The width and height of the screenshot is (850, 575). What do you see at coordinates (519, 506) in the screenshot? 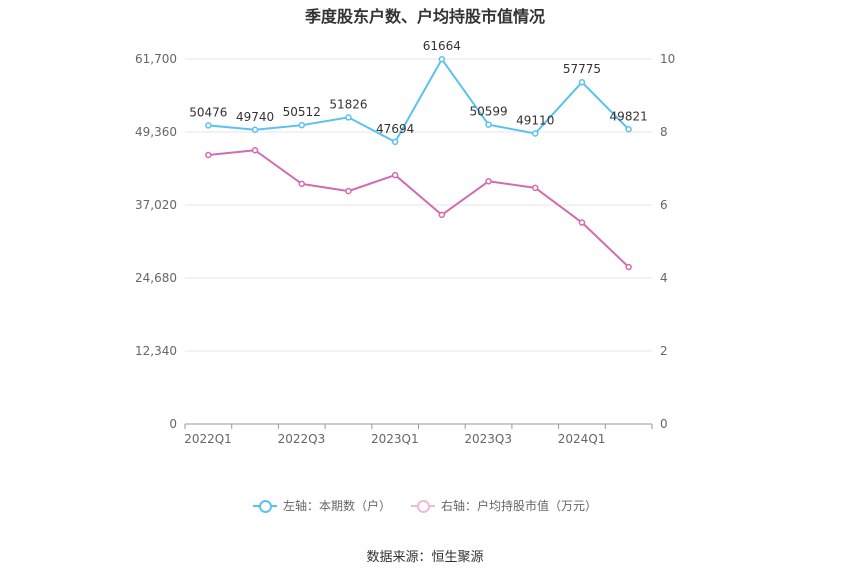
I see `legend-label-market-value: 右轴：户均持股市值（万元）` at bounding box center [519, 506].